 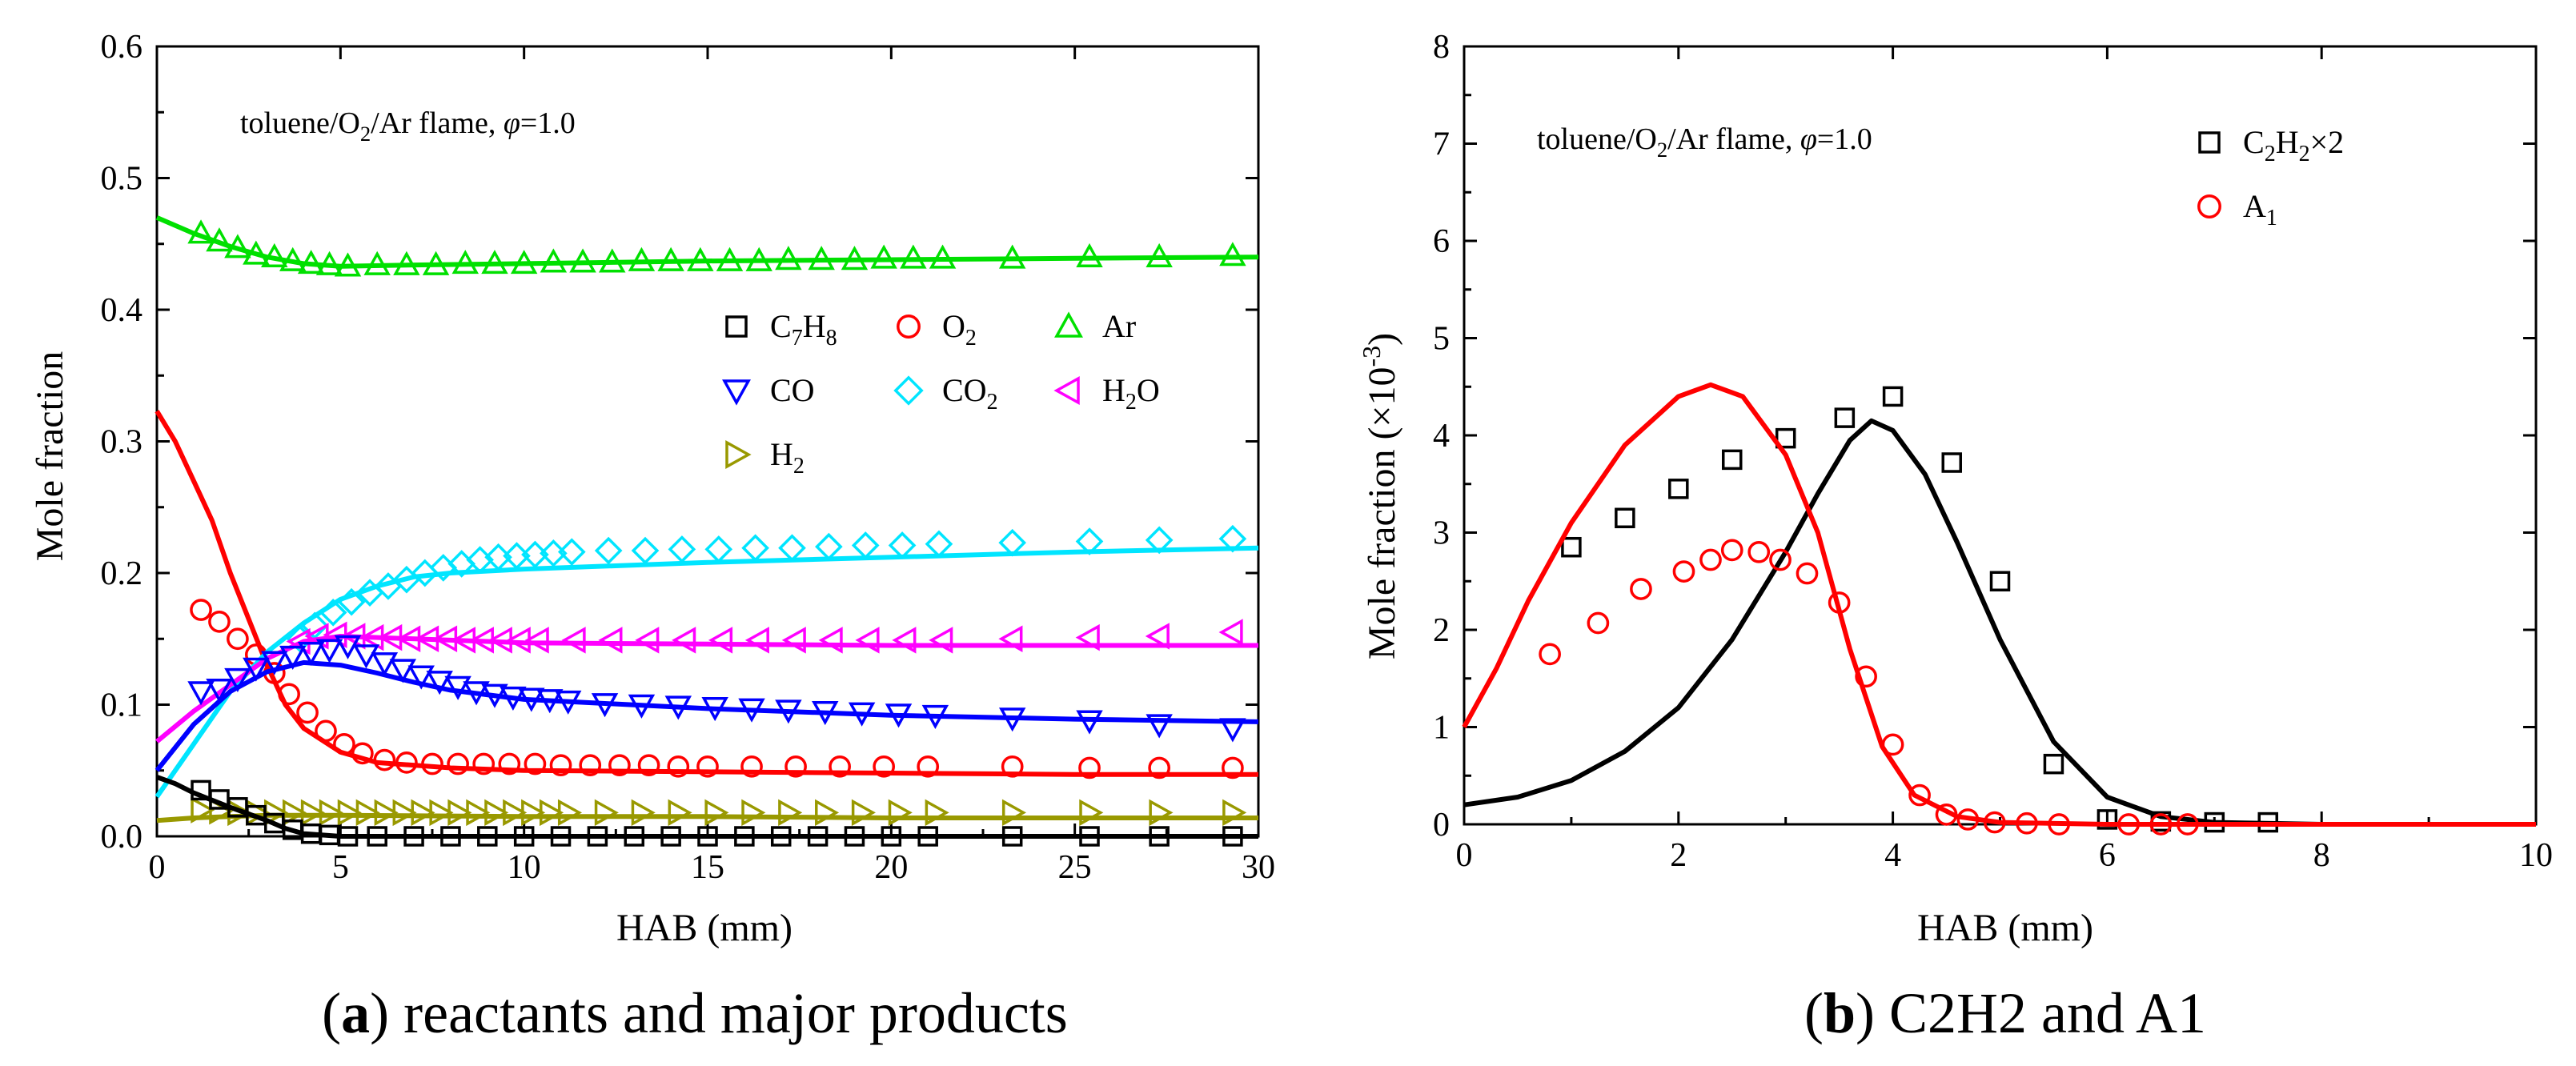 I want to click on panel-b-x-tick-label: 8, so click(x=2322, y=855).